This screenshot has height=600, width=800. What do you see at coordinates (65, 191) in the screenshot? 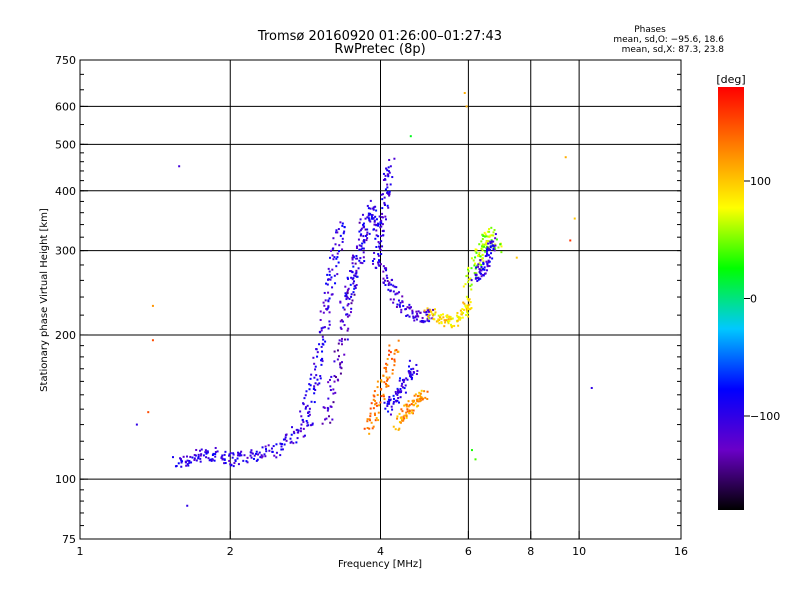
I see `y-tick-label: 400` at bounding box center [65, 191].